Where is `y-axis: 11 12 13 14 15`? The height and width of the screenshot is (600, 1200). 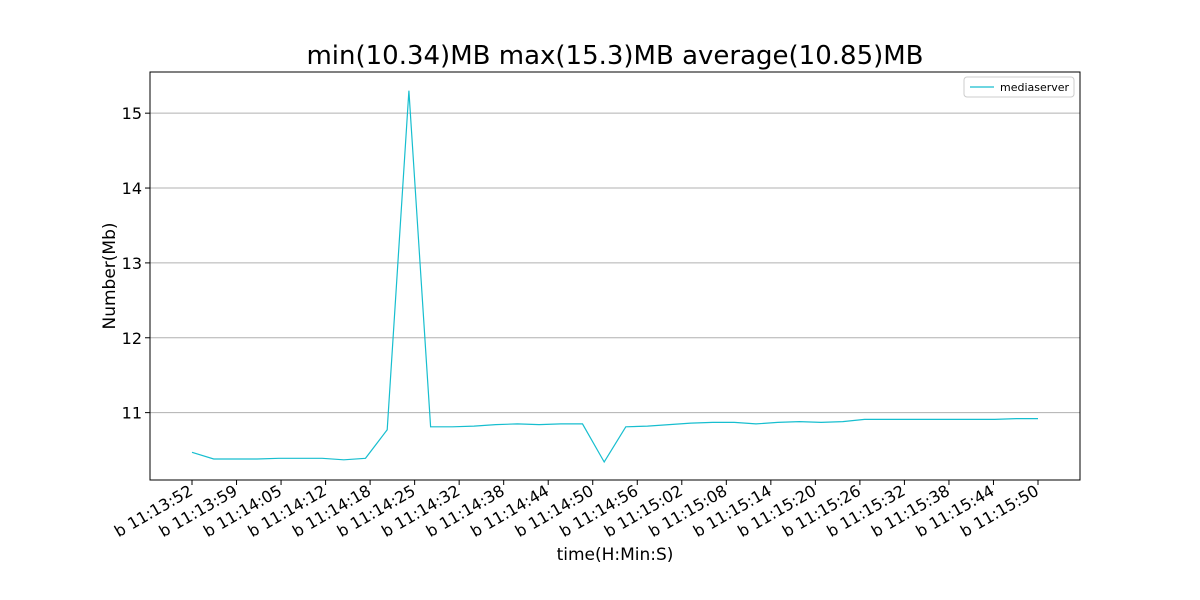 y-axis: 11 12 13 14 15 is located at coordinates (136, 263).